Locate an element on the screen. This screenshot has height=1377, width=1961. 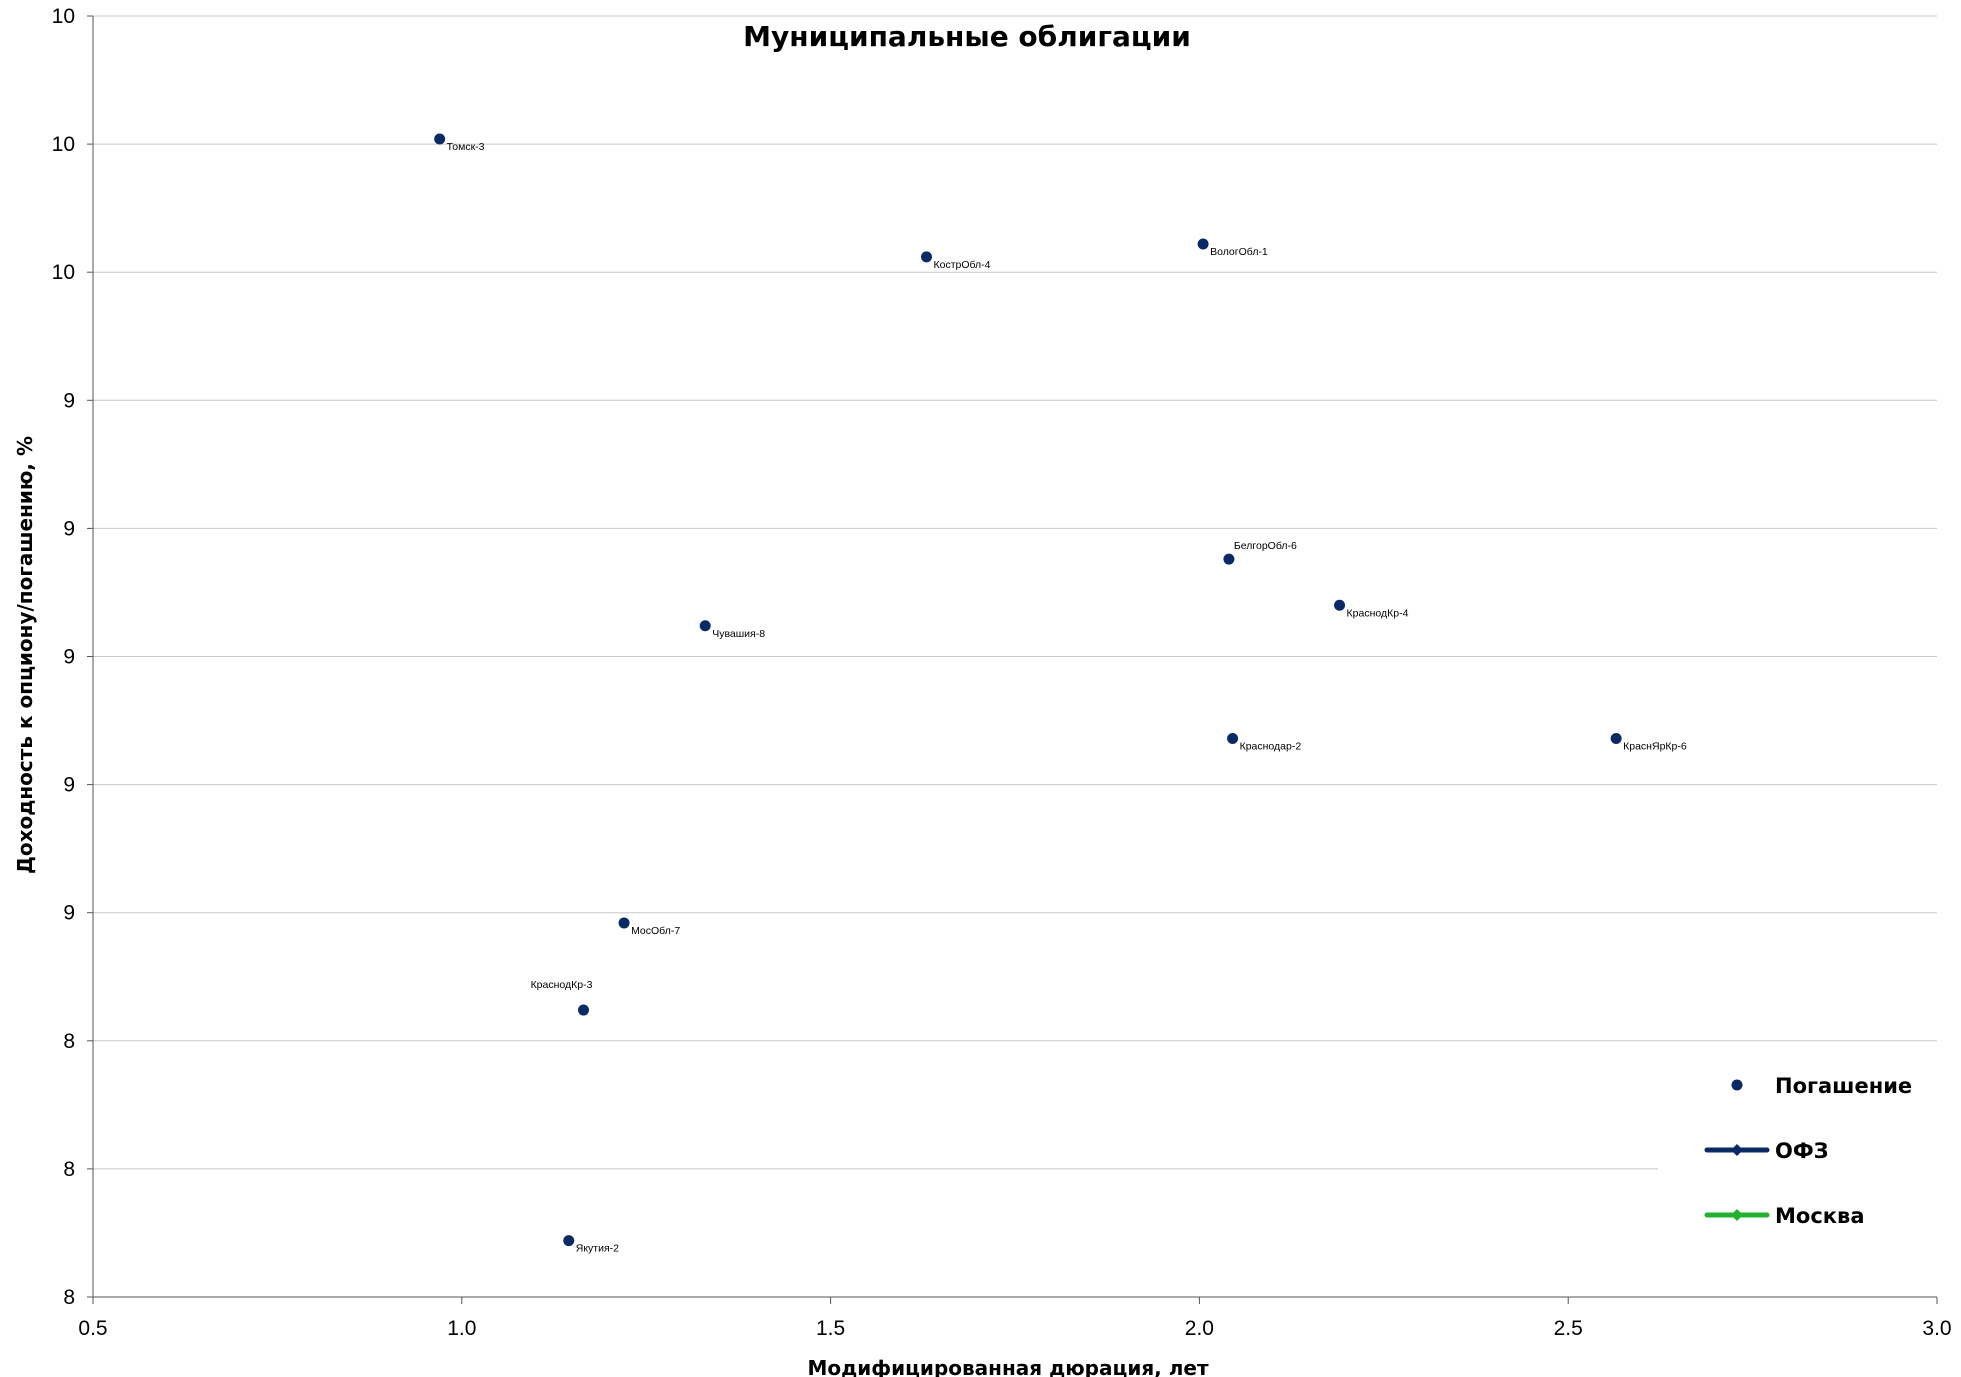
data-point-label: Якутия-2 is located at coordinates (597, 1249).